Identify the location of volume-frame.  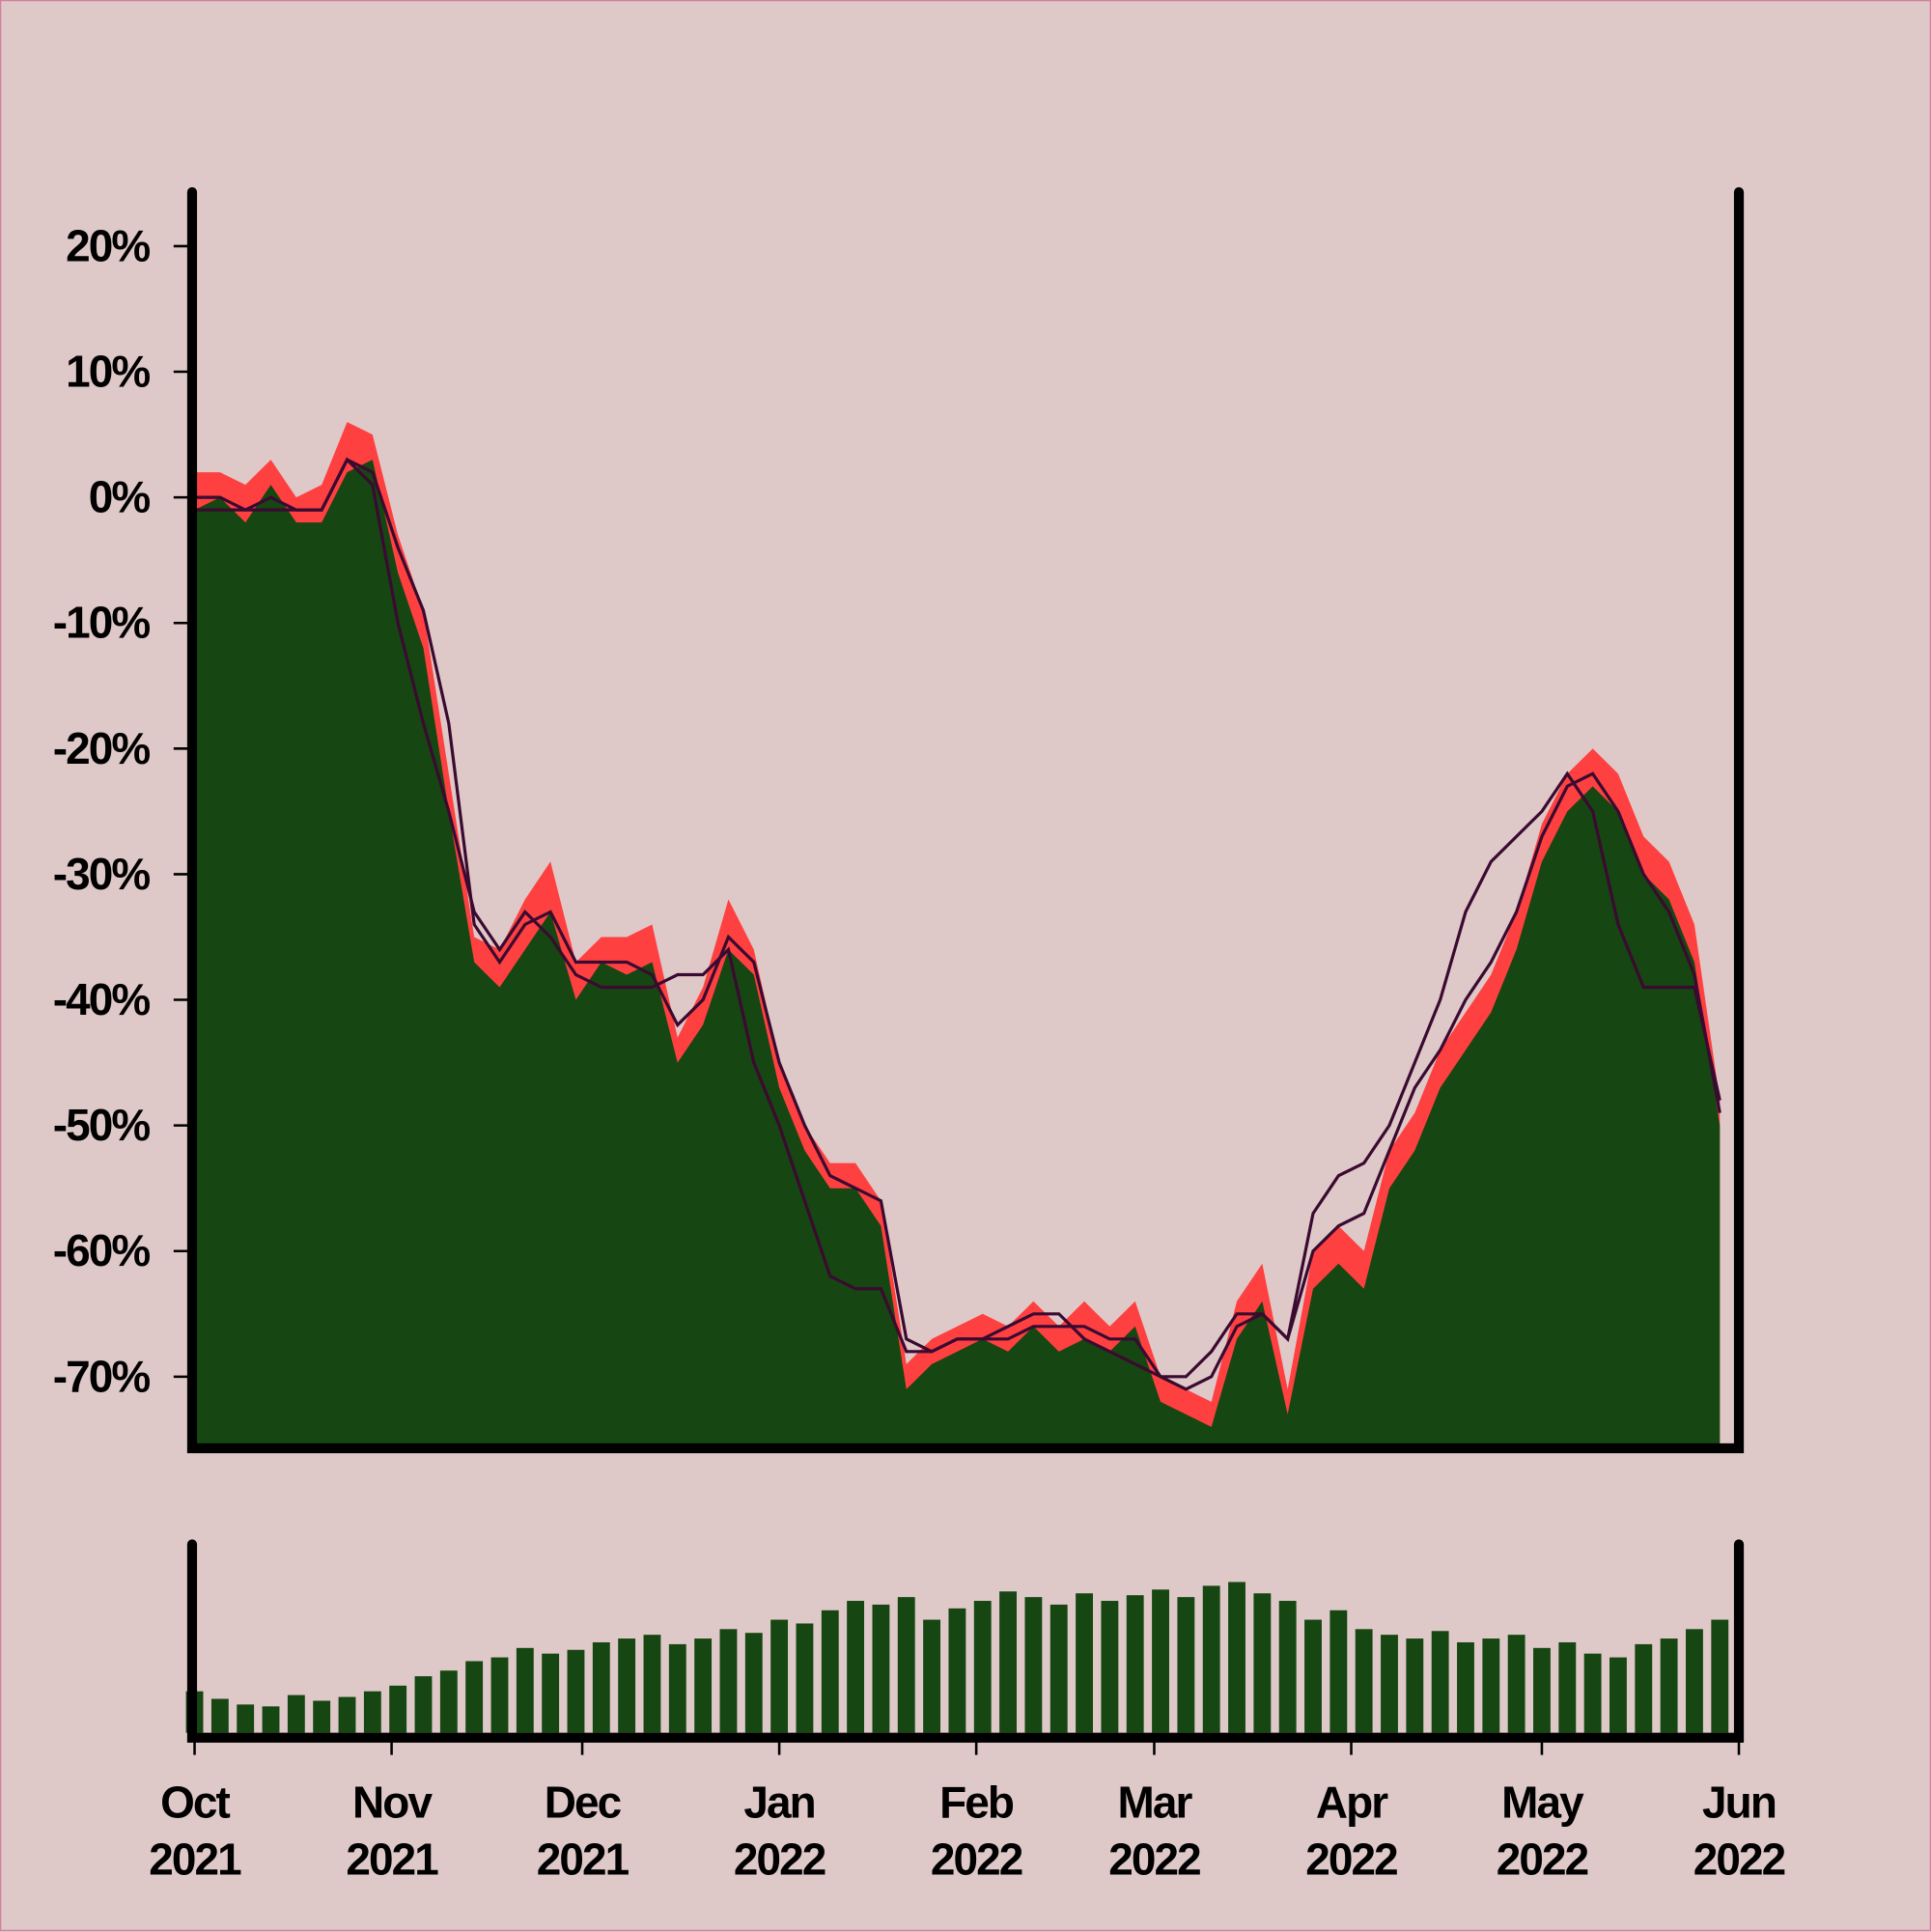
(965, 1641).